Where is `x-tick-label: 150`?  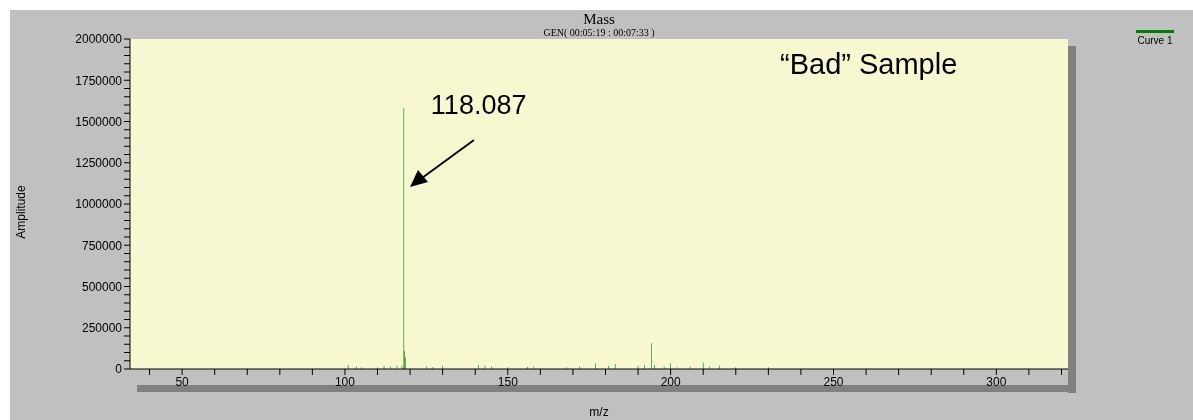
x-tick-label: 150 is located at coordinates (508, 381).